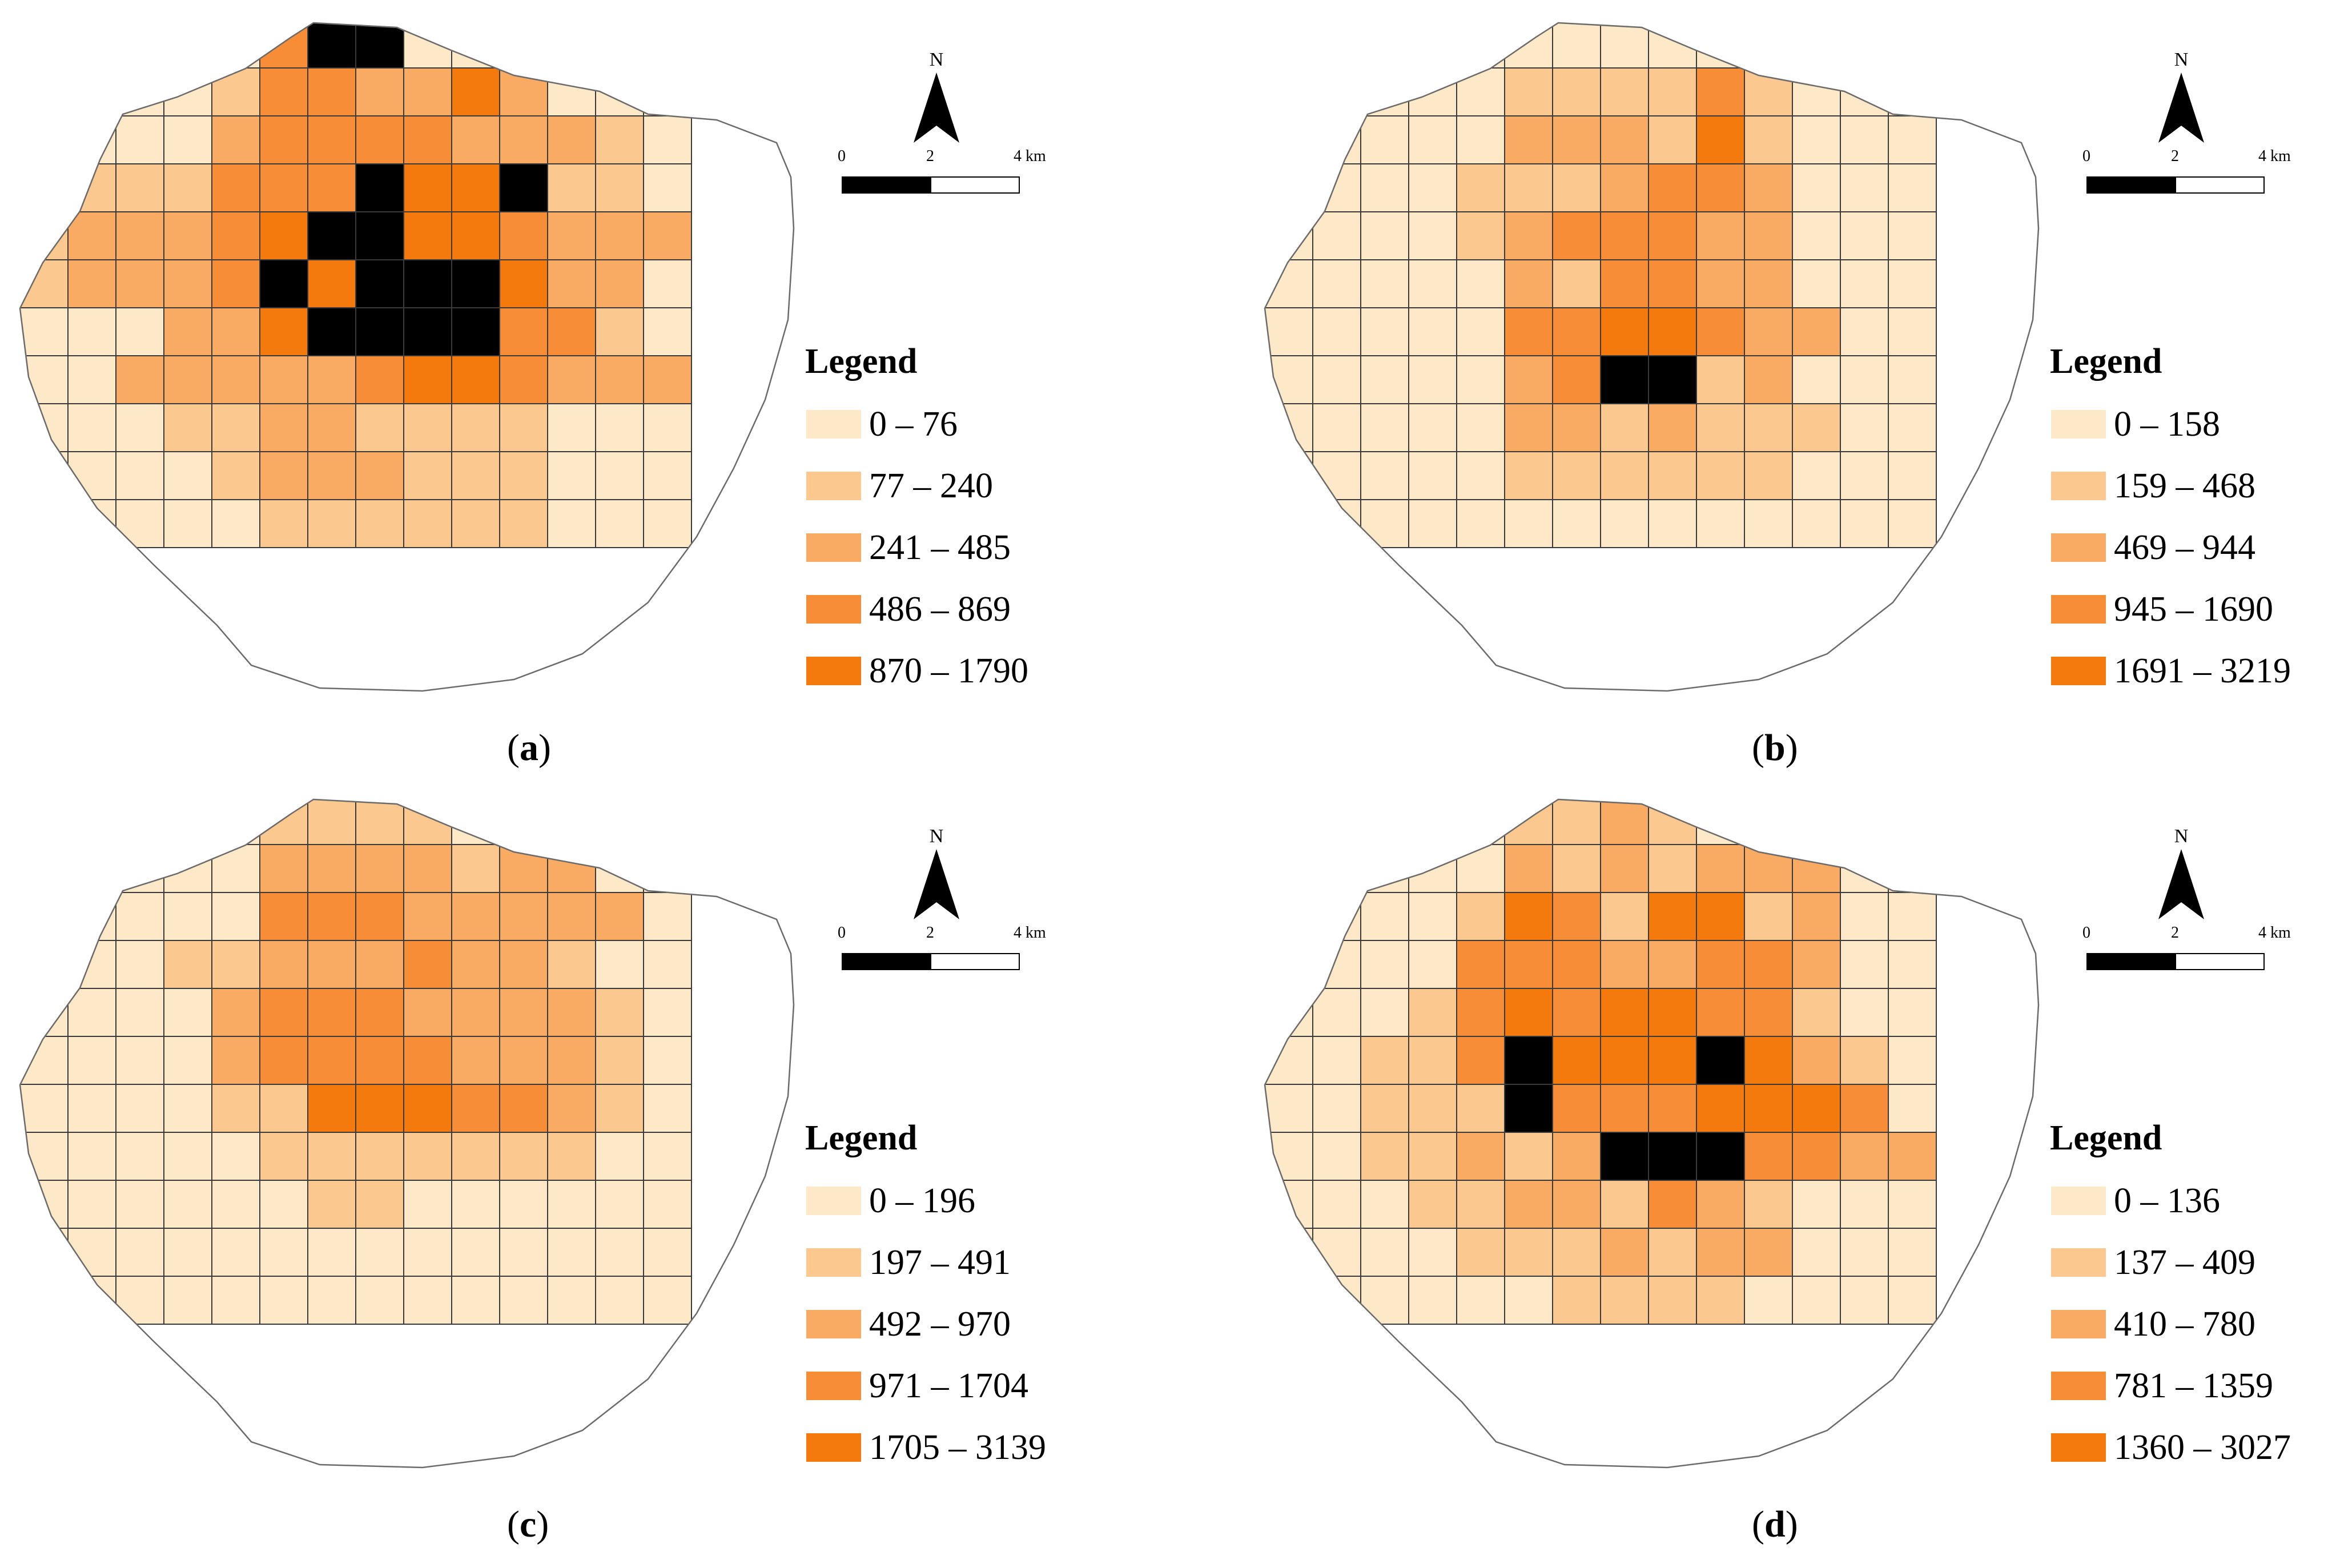 The image size is (2328, 1568). Describe the element at coordinates (2135, 1200) in the screenshot. I see `legend-item: 0 – 136` at that location.